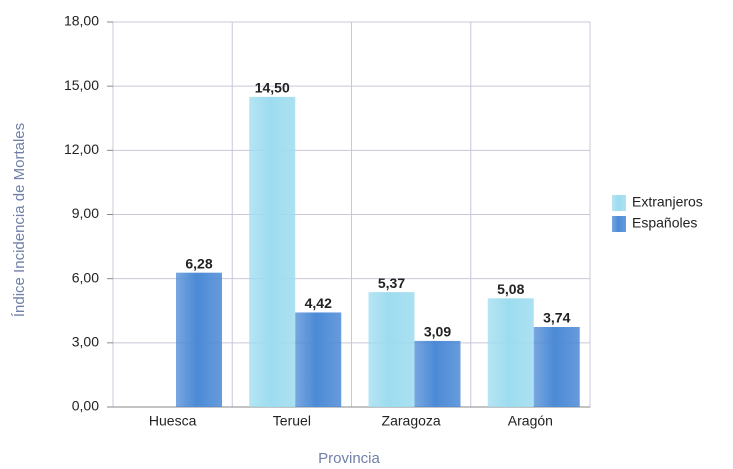 Image resolution: width=733 pixels, height=469 pixels. I want to click on x-tick-label: Teruel, so click(292, 421).